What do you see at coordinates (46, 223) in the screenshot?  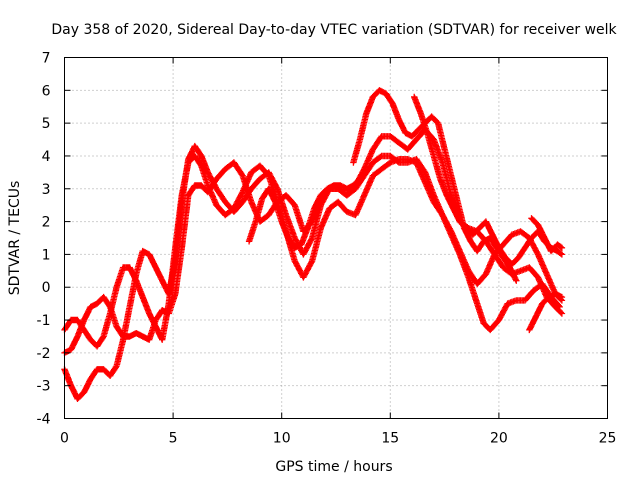 I see `y-tick-label: 2` at bounding box center [46, 223].